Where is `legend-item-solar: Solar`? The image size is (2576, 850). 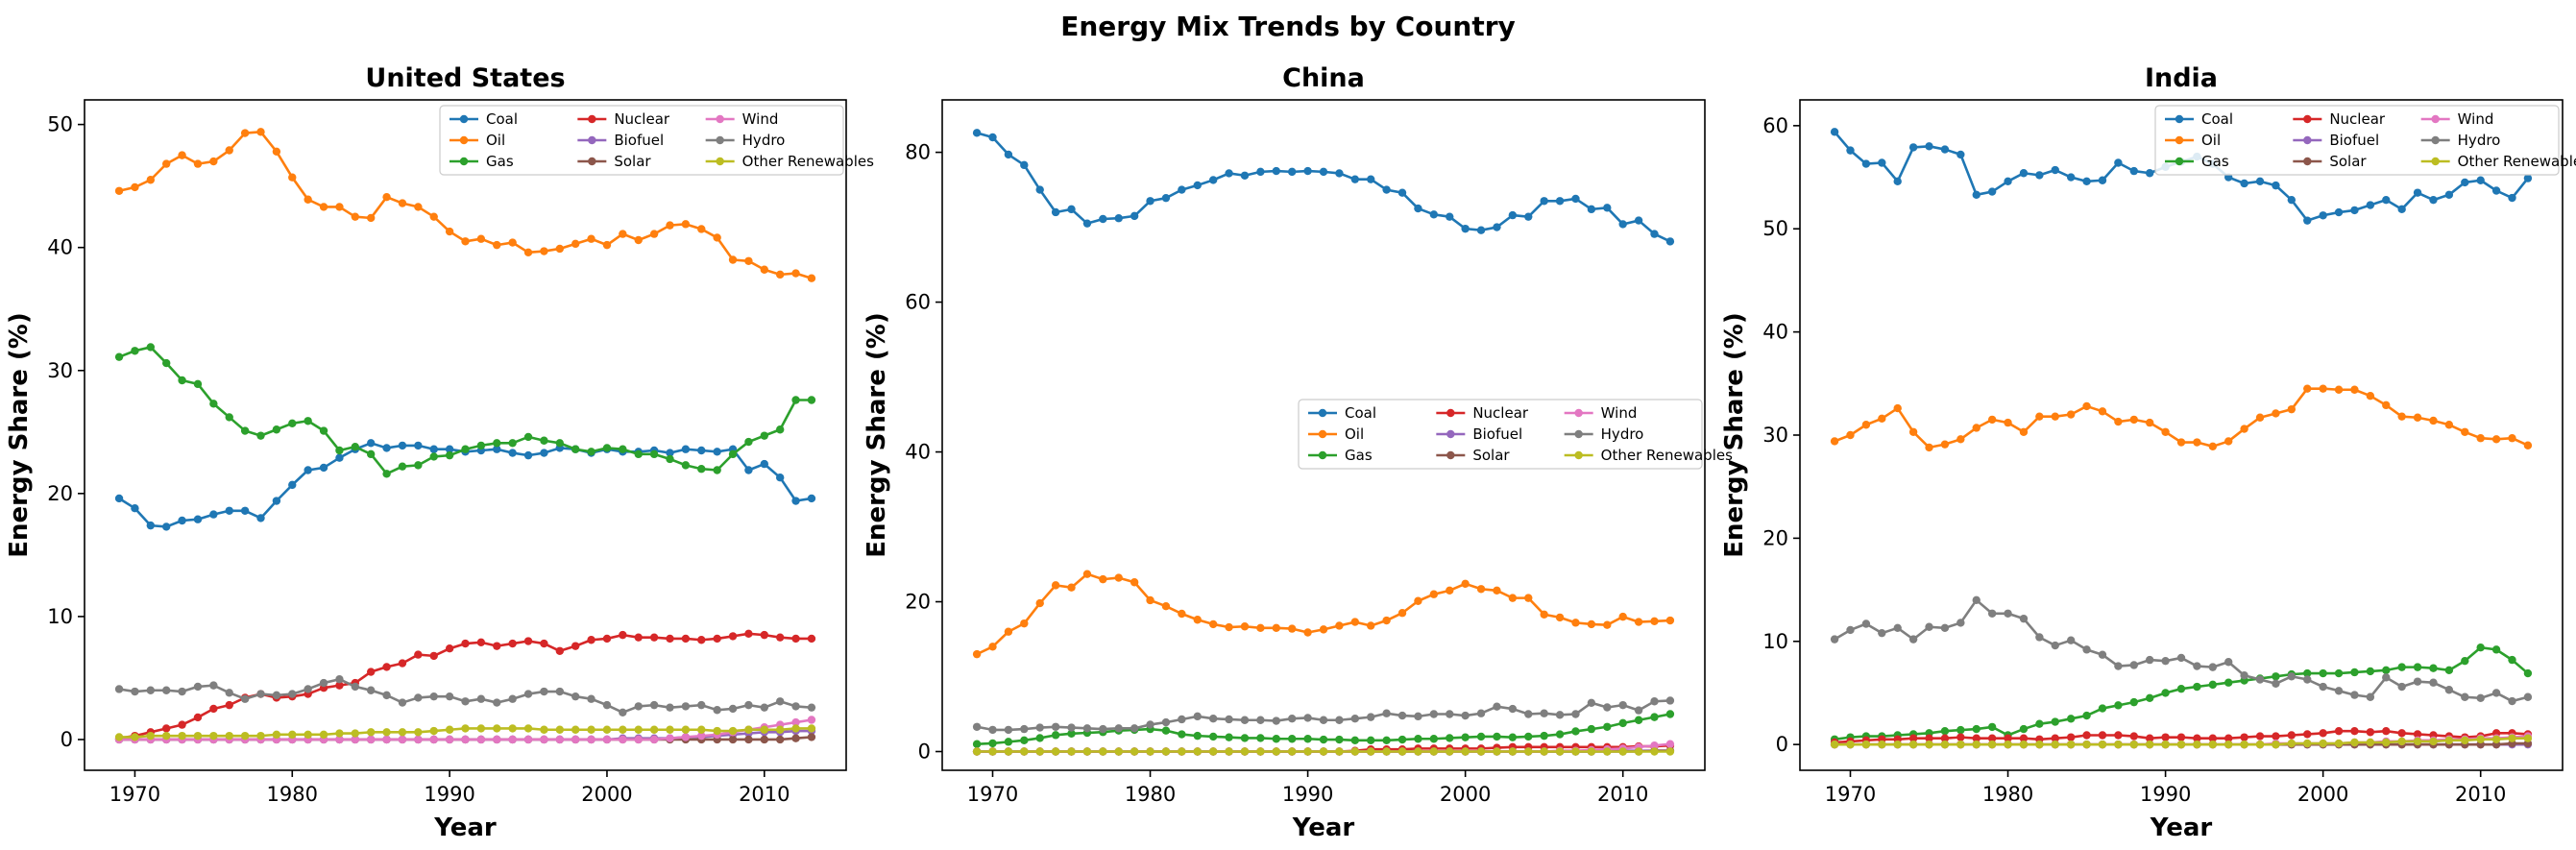 legend-item-solar: Solar is located at coordinates (2330, 161).